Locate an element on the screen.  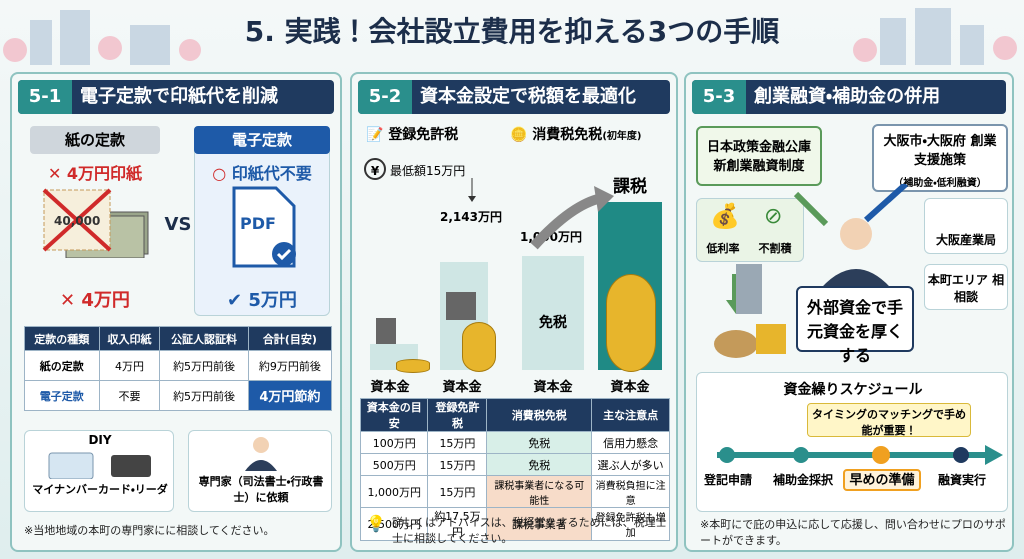
benefit: 低利率 is located at coordinates (723, 248).